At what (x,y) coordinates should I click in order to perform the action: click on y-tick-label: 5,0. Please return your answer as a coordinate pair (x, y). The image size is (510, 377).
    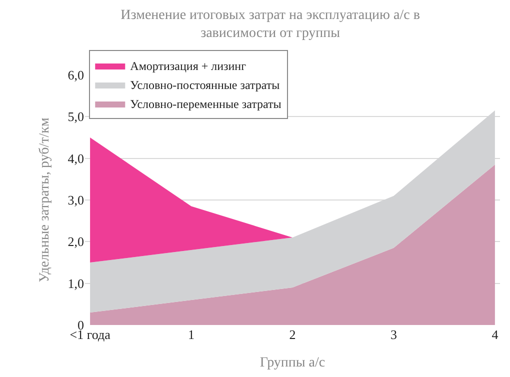
    Looking at the image, I should click on (76, 116).